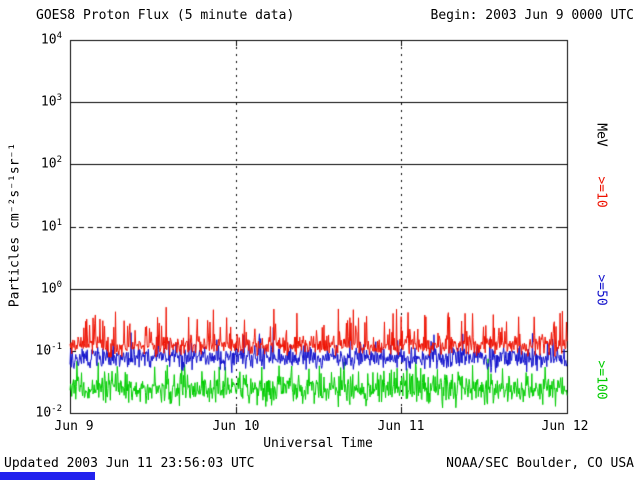 The width and height of the screenshot is (640, 480). I want to click on series-label-ge50: >=50, so click(601, 290).